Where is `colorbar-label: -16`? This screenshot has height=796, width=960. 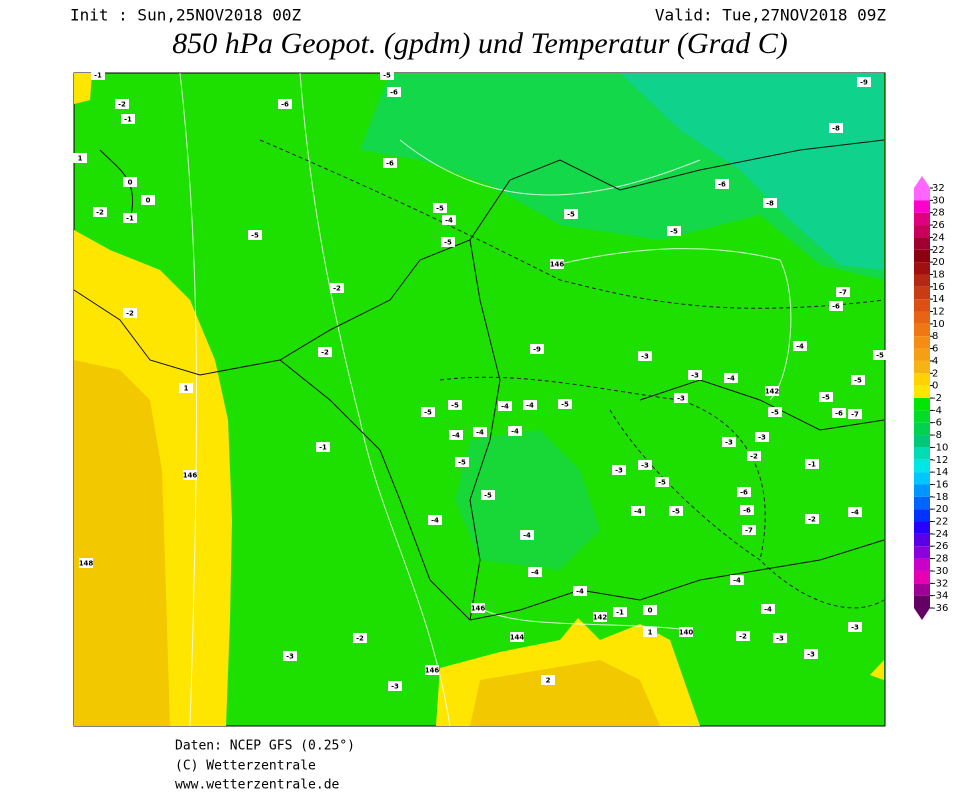 colorbar-label: -16 is located at coordinates (940, 484).